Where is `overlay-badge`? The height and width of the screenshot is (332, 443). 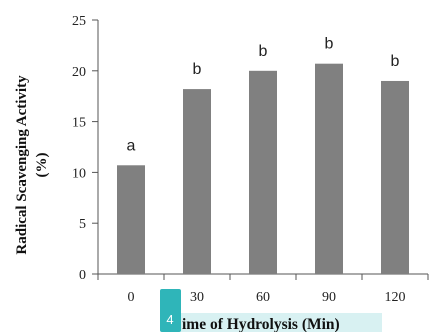
overlay-badge is located at coordinates (170, 310).